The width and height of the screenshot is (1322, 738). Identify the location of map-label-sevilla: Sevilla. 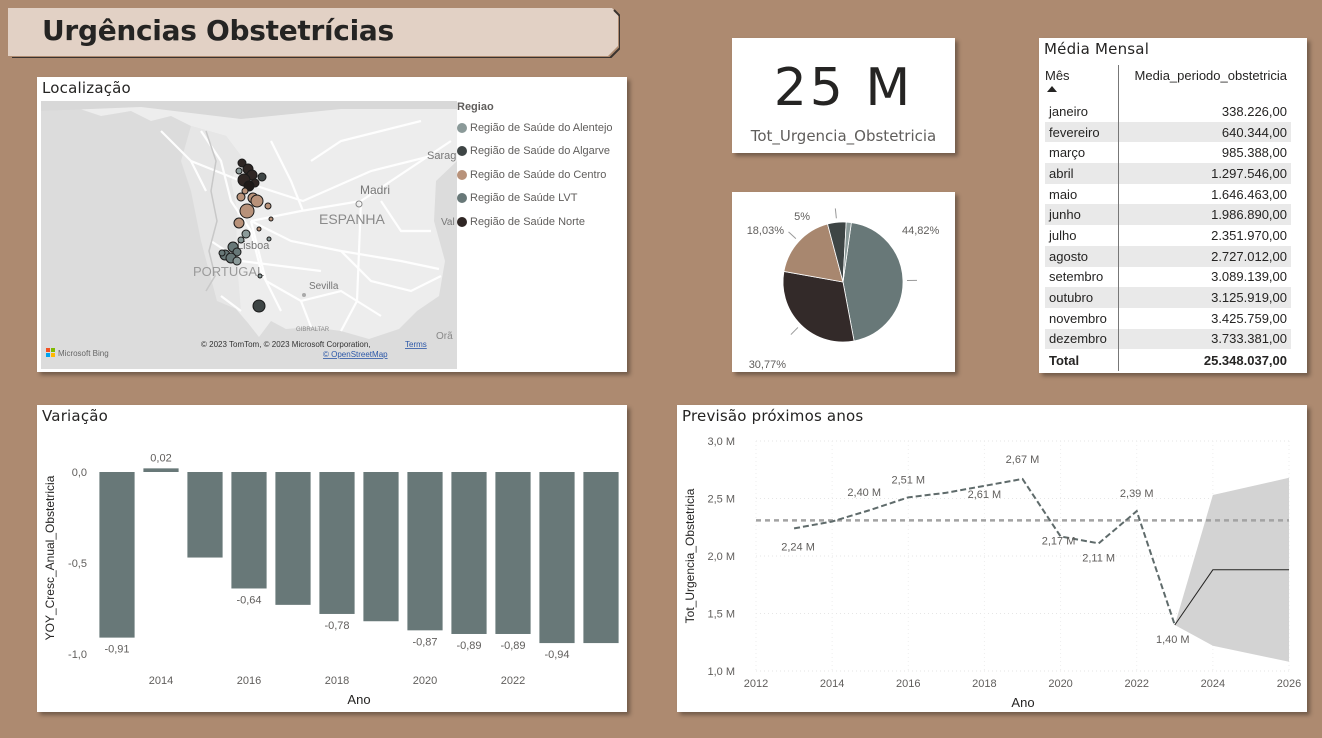
(324, 286).